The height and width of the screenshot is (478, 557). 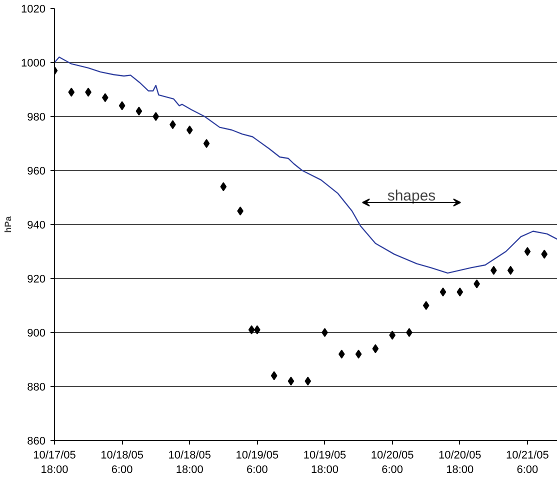 What do you see at coordinates (257, 463) in the screenshot?
I see `x-tick-label: 10/19/05 6:00` at bounding box center [257, 463].